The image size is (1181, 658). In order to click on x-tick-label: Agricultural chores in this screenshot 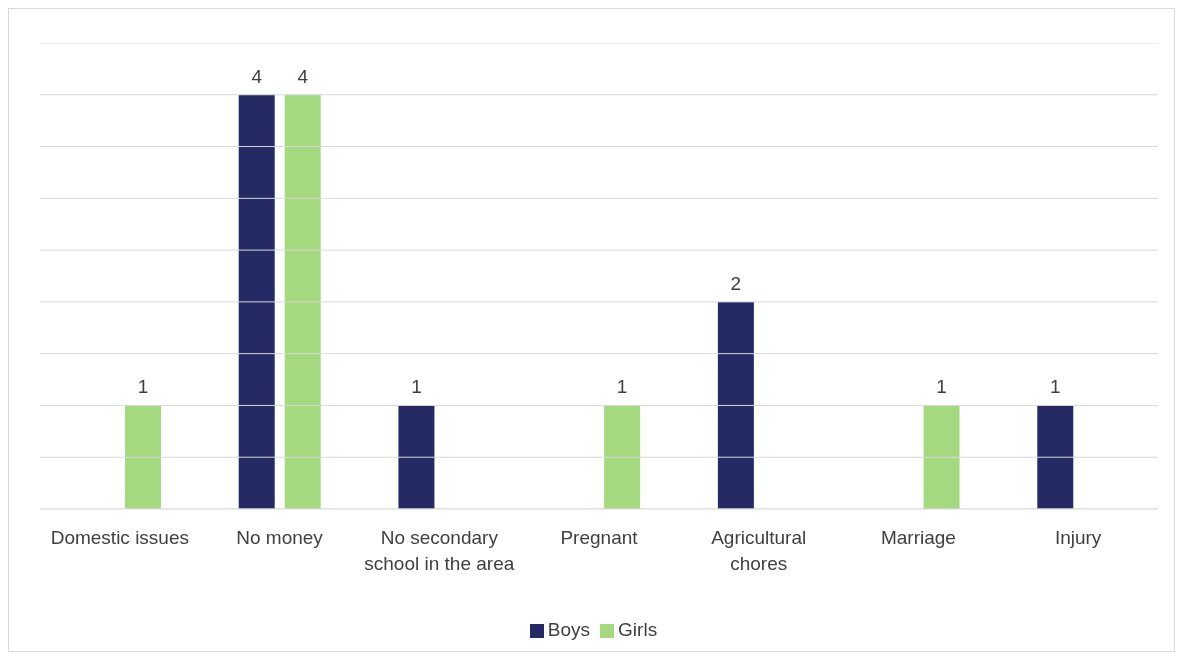, I will do `click(759, 550)`.